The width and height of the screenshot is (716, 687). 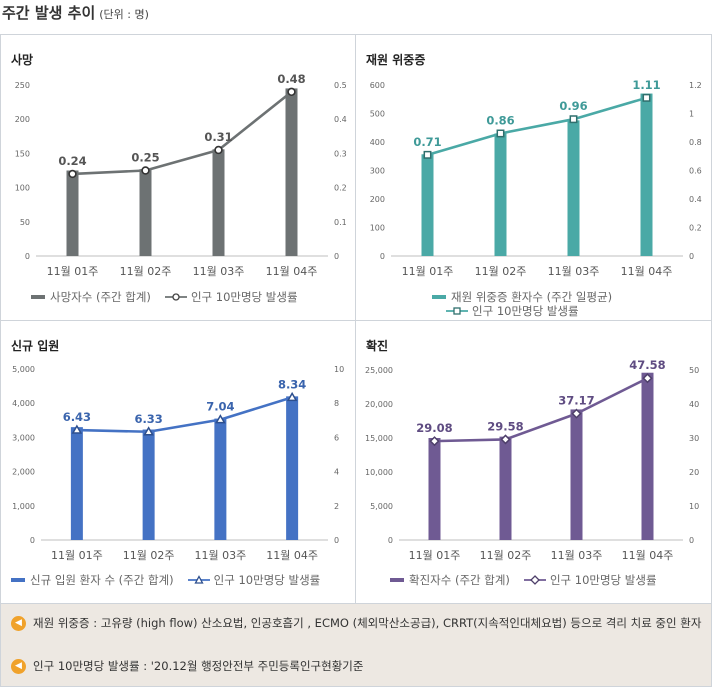 What do you see at coordinates (377, 85) in the screenshot?
I see `y-left-tick-label: 600` at bounding box center [377, 85].